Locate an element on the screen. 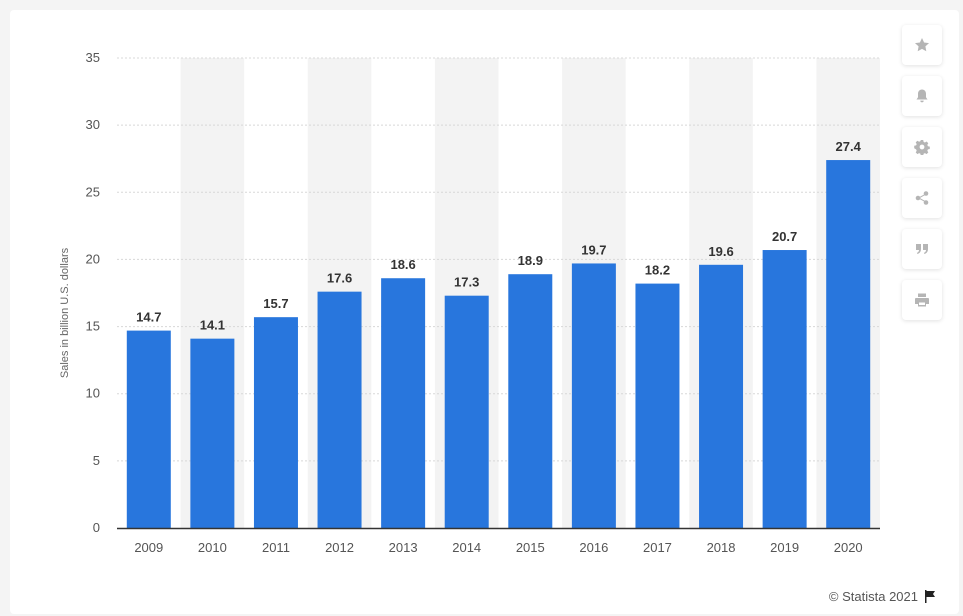  x-tick-label: 2016 is located at coordinates (593, 547).